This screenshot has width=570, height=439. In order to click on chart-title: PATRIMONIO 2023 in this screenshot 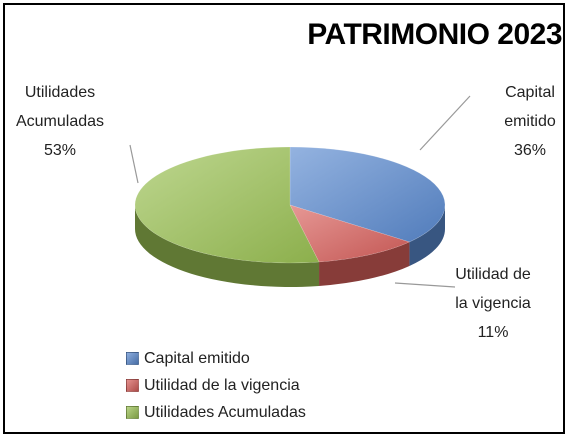, I will do `click(434, 34)`.